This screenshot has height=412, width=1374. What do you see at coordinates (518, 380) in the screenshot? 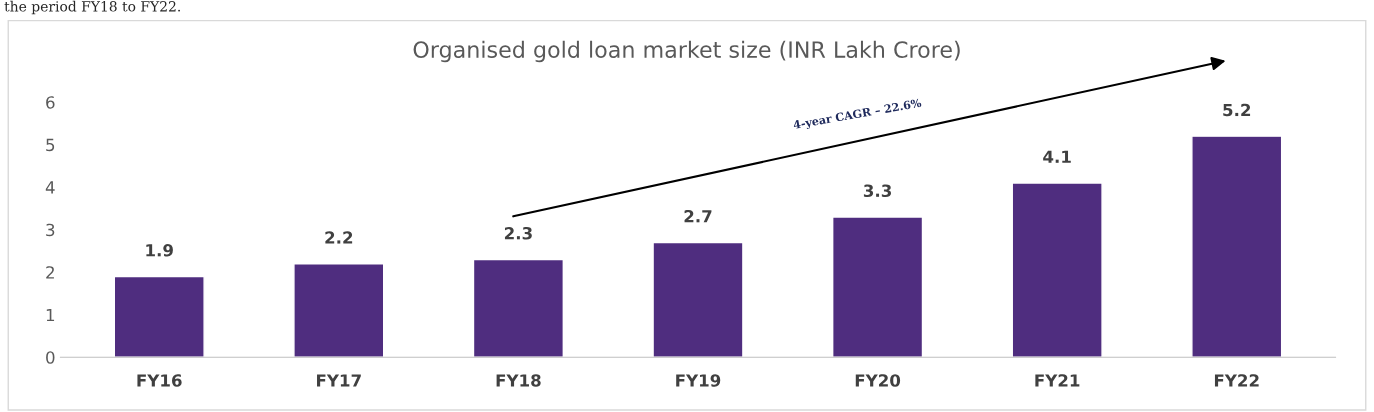
I see `x-tick-label: FY18` at bounding box center [518, 380].